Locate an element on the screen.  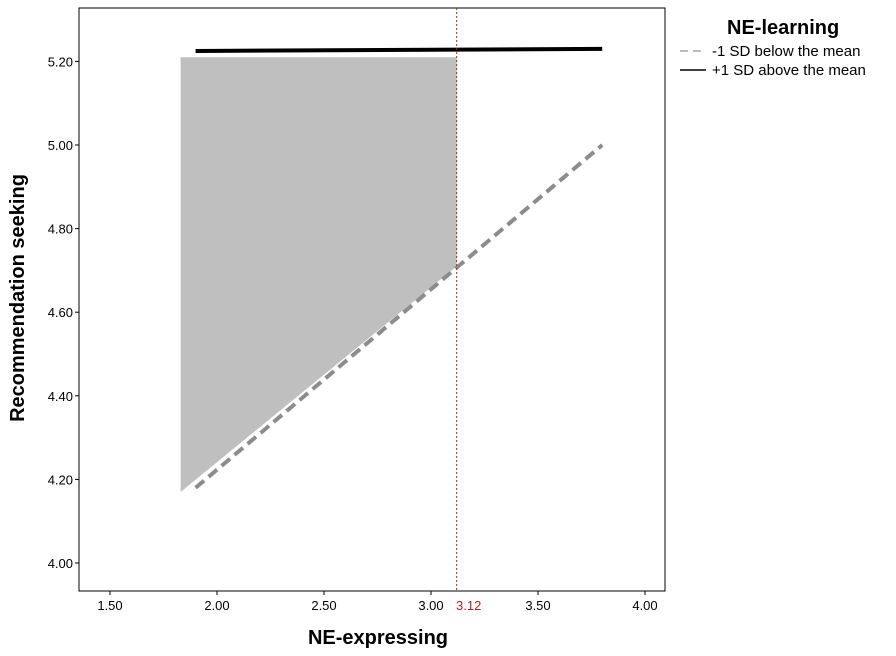
y-axis: 4.00 4.20 4.40 4.60 4.80 5.00 5.20 is located at coordinates (63, 312).